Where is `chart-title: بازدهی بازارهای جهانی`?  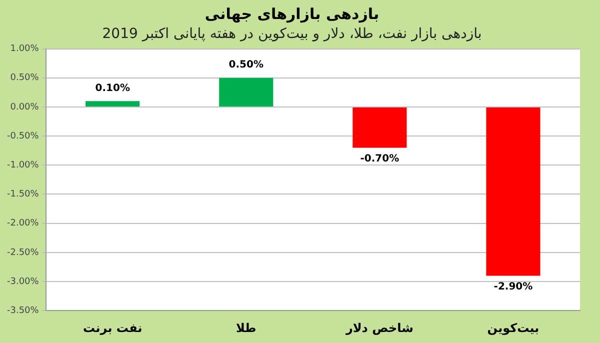
chart-title: بازدهی بازارهای جهانی is located at coordinates (292, 13).